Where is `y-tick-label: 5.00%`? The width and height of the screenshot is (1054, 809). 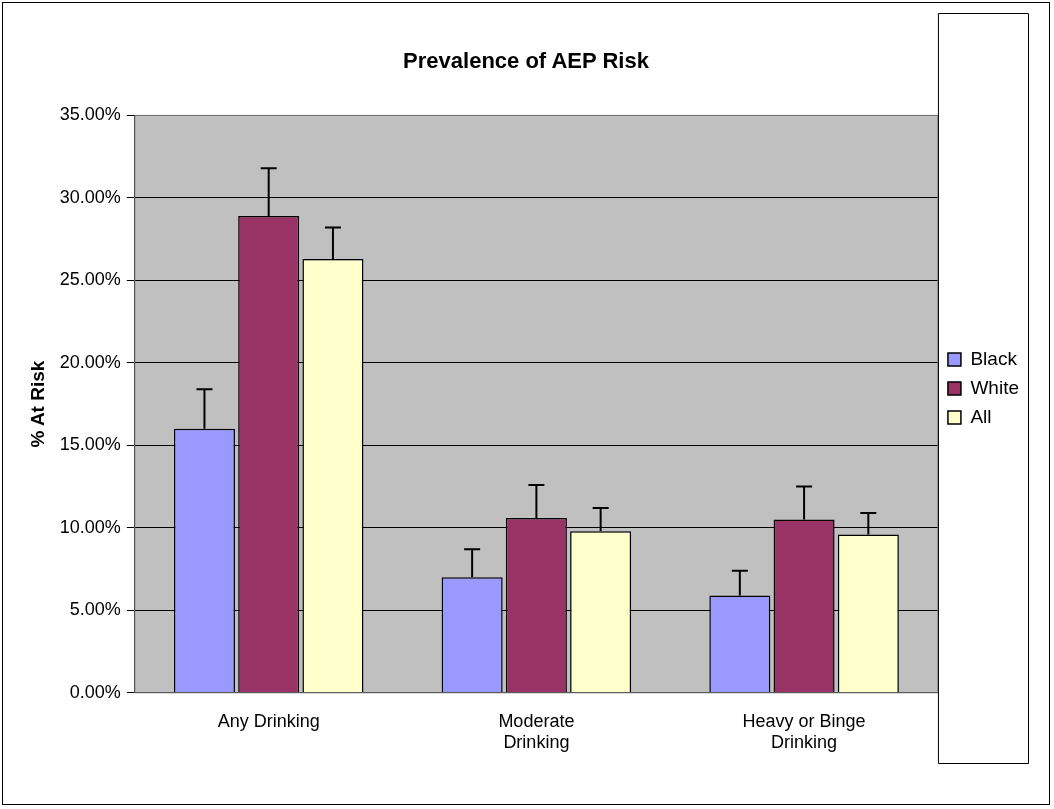 y-tick-label: 5.00% is located at coordinates (95, 609).